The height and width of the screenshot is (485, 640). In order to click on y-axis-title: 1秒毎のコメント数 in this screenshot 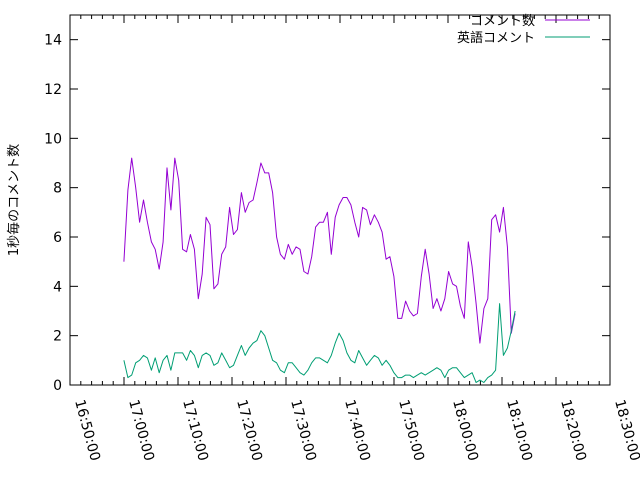, I will do `click(14, 200)`.